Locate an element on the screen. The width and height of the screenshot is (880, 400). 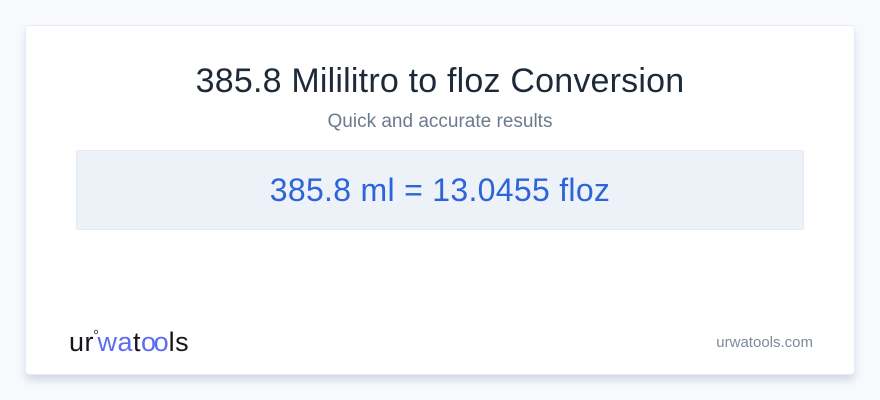
logo-glasses-oo-icon: oo is located at coordinates (155, 342).